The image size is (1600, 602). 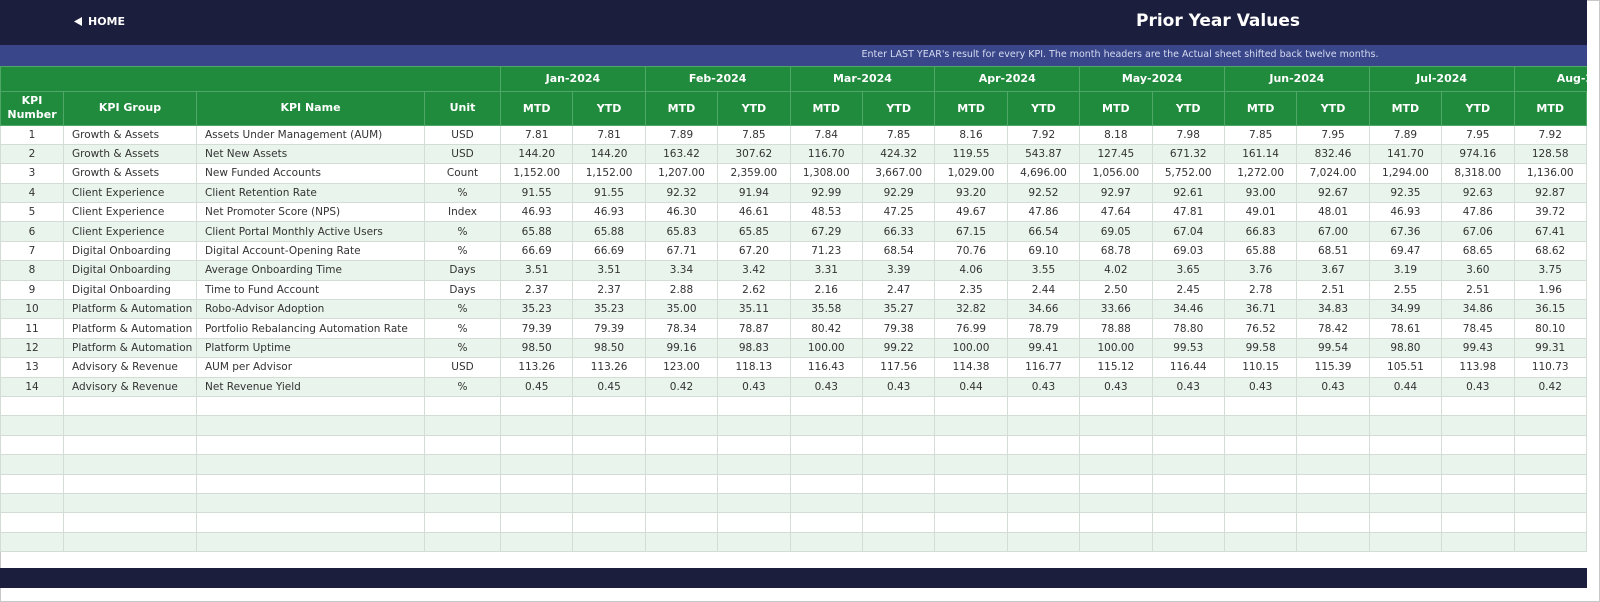 I want to click on cell: %, so click(x=462, y=309).